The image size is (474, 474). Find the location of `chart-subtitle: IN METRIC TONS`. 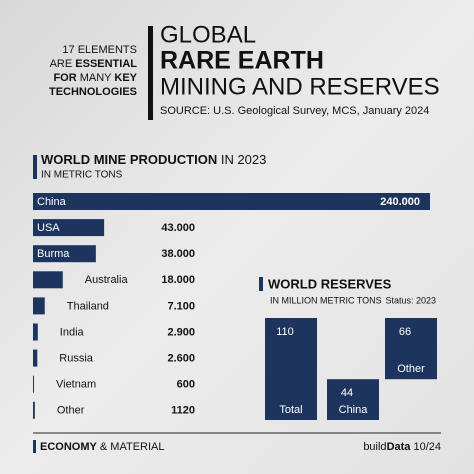

chart-subtitle: IN METRIC TONS is located at coordinates (82, 175).